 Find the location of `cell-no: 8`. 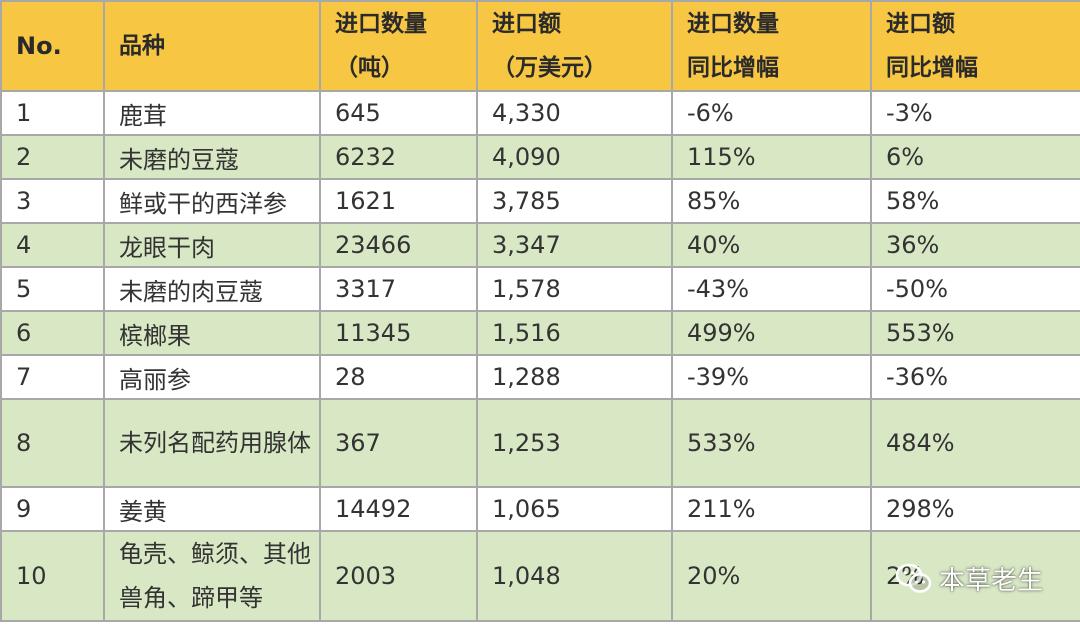

cell-no: 8 is located at coordinates (52, 443).